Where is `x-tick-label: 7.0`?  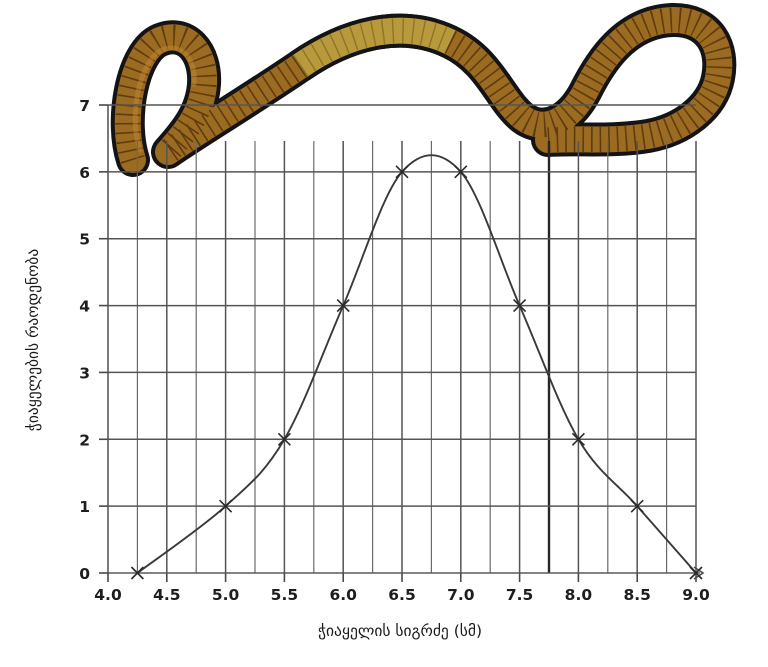 x-tick-label: 7.0 is located at coordinates (461, 595).